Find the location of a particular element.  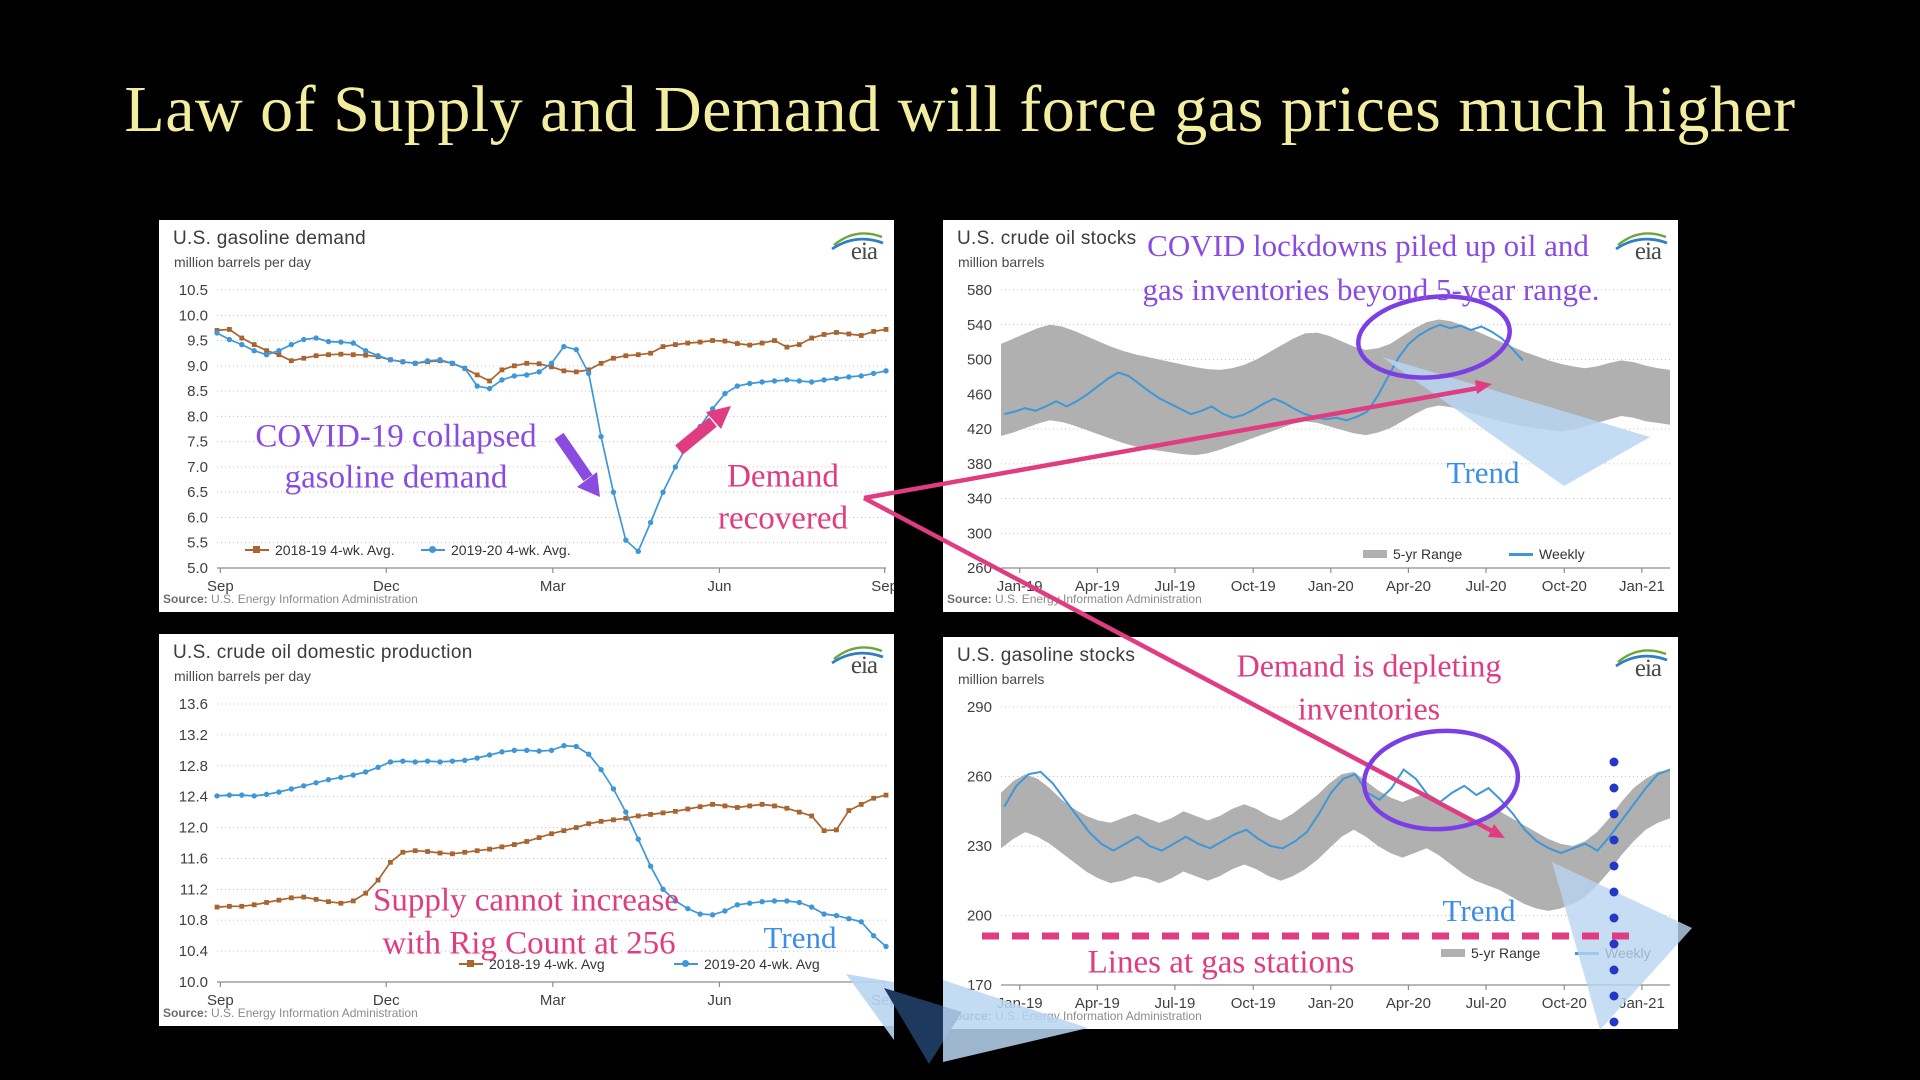

legend-item: 2019-20 4-wk. Avg. is located at coordinates (496, 550).